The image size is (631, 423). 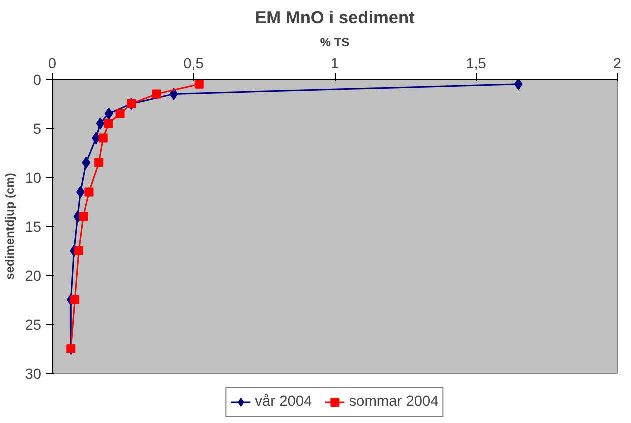 I want to click on x-tick-label: 0, so click(x=52, y=64).